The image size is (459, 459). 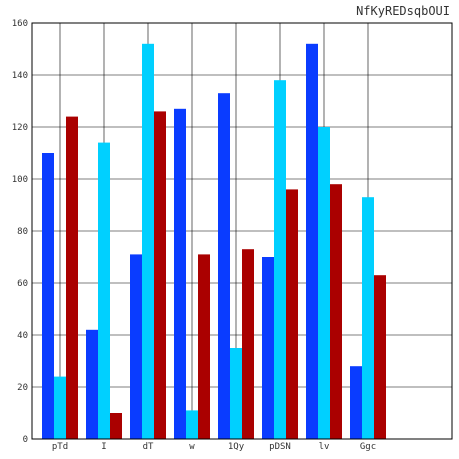 What do you see at coordinates (224, 266) in the screenshot?
I see `bar-1Qy-series1` at bounding box center [224, 266].